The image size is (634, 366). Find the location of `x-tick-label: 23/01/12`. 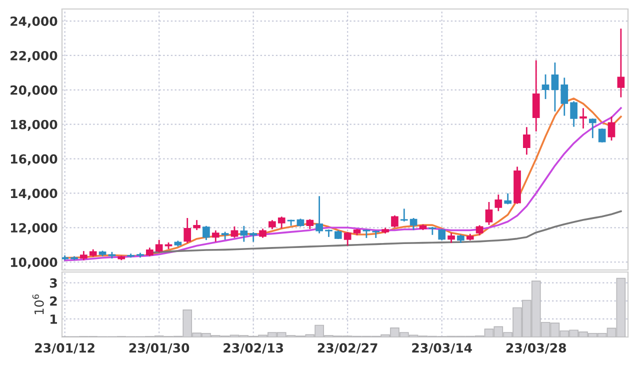

x-tick-label: 23/01/12 is located at coordinates (64, 348).